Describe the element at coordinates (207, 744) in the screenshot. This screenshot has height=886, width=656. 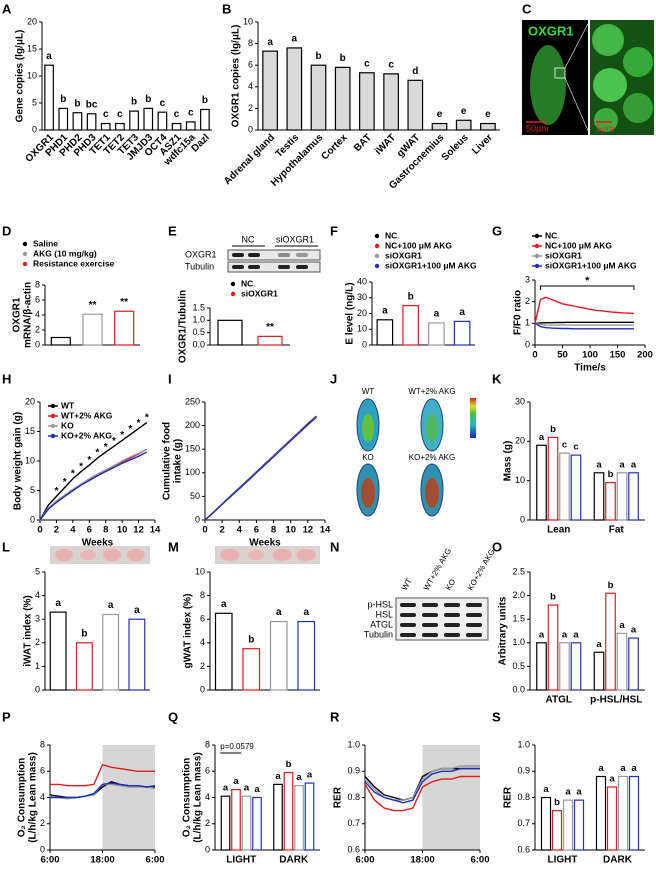
I see `y-tick-label: 8` at that location.